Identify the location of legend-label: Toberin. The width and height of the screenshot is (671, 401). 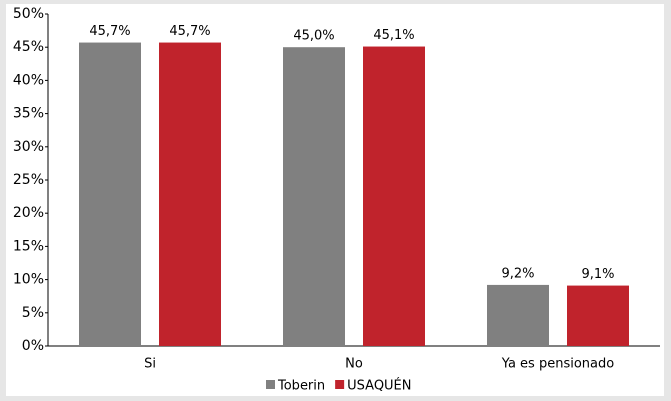
(301, 386).